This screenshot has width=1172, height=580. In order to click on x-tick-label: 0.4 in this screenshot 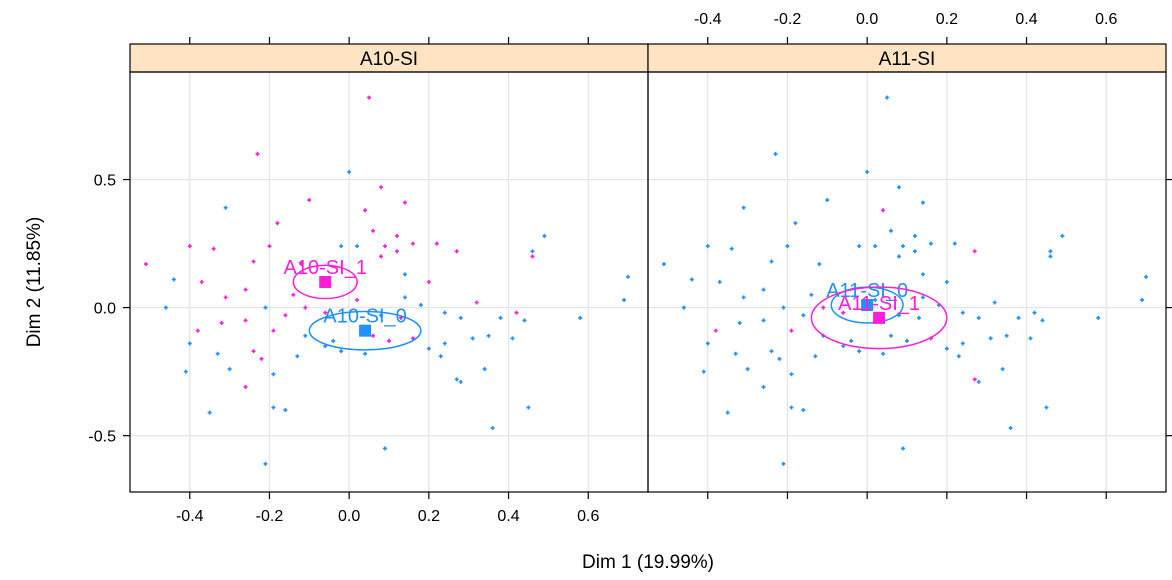, I will do `click(1026, 19)`.